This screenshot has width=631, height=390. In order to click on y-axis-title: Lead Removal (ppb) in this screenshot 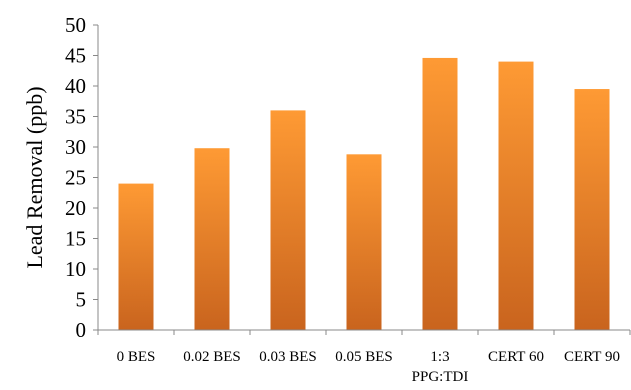, I will do `click(34, 177)`.